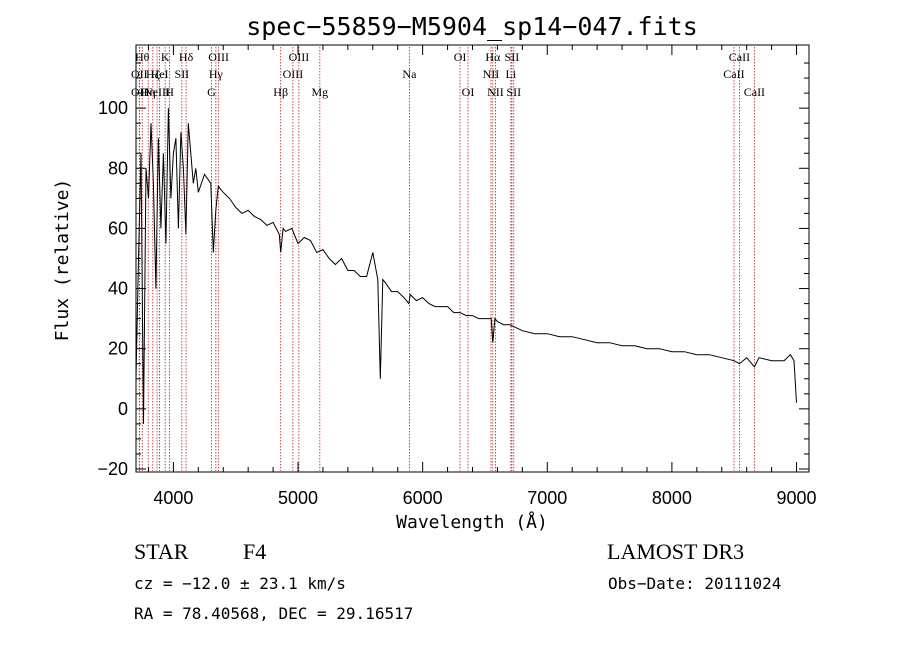 This screenshot has width=900, height=649. What do you see at coordinates (672, 498) in the screenshot?
I see `x-tick-label: 8000` at bounding box center [672, 498].